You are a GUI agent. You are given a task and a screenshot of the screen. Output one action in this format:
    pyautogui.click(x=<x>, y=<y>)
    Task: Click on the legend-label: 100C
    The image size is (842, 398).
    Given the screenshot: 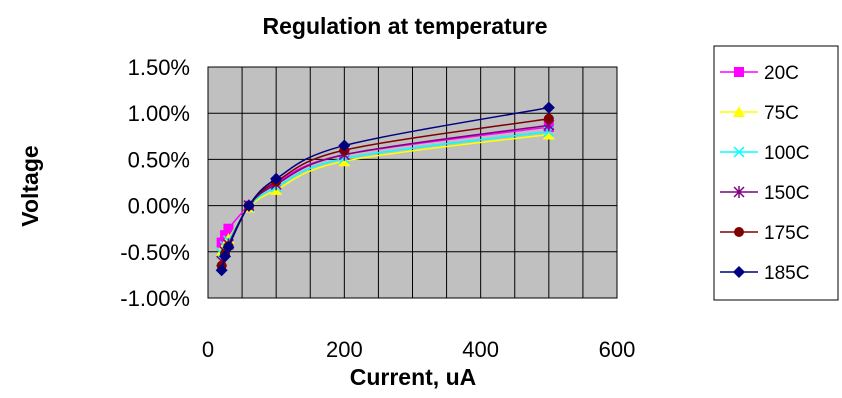 What is the action you would take?
    pyautogui.click(x=786, y=153)
    